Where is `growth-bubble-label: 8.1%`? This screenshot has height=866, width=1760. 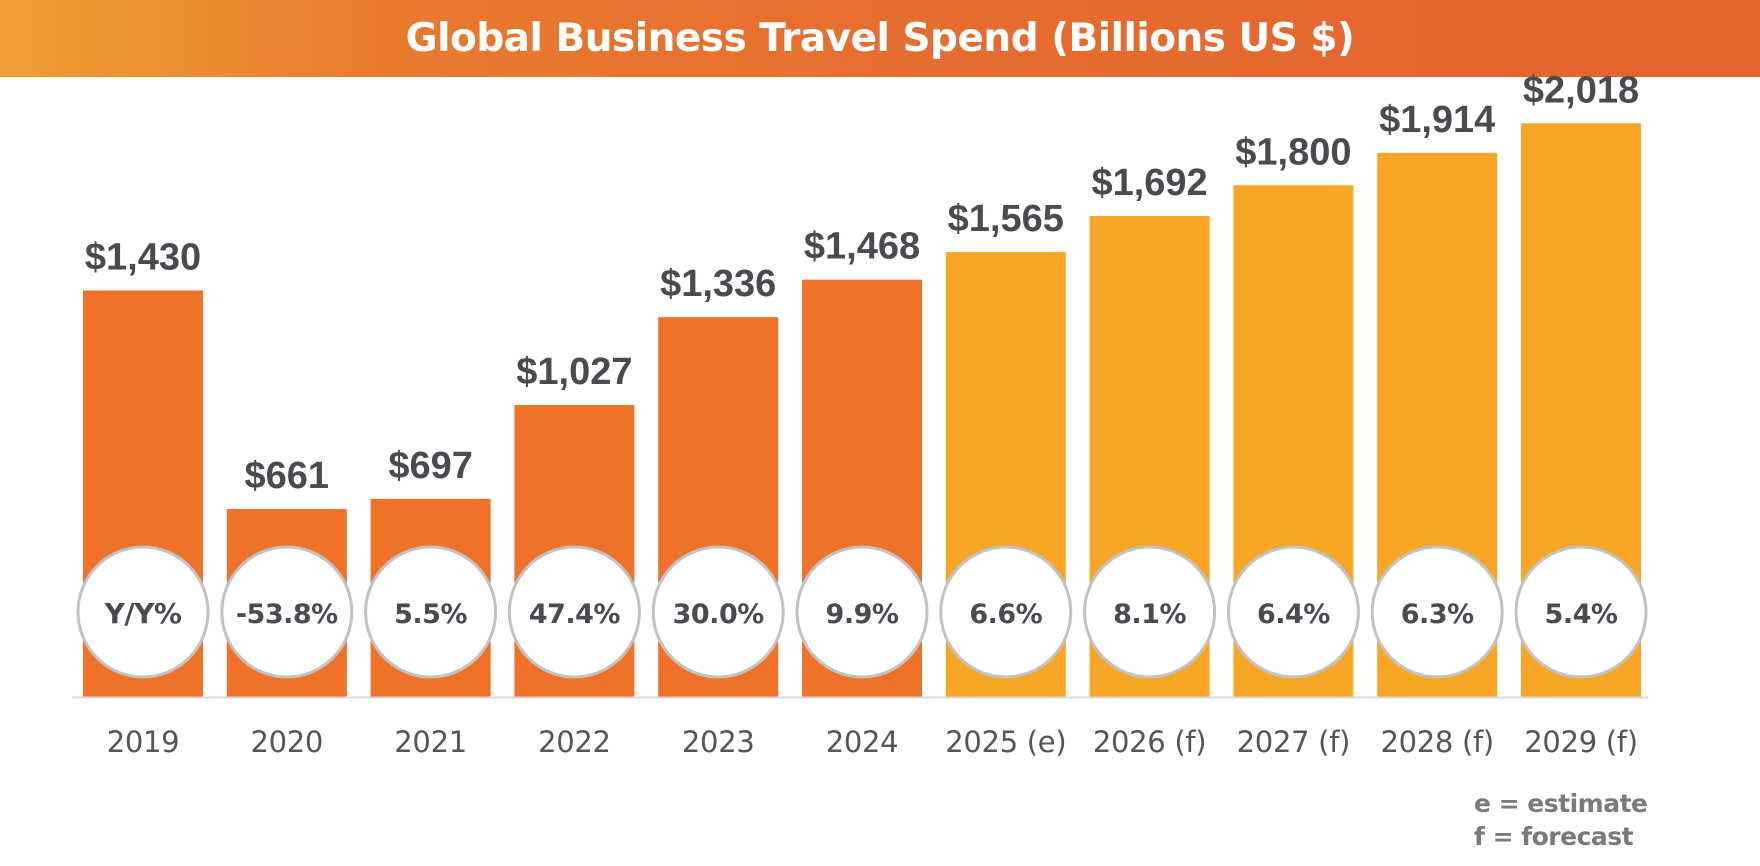 growth-bubble-label: 8.1% is located at coordinates (1149, 614).